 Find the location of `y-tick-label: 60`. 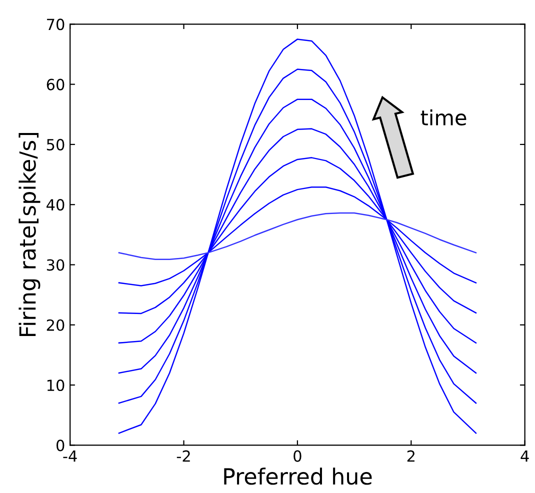

y-tick-label: 60 is located at coordinates (55, 84).